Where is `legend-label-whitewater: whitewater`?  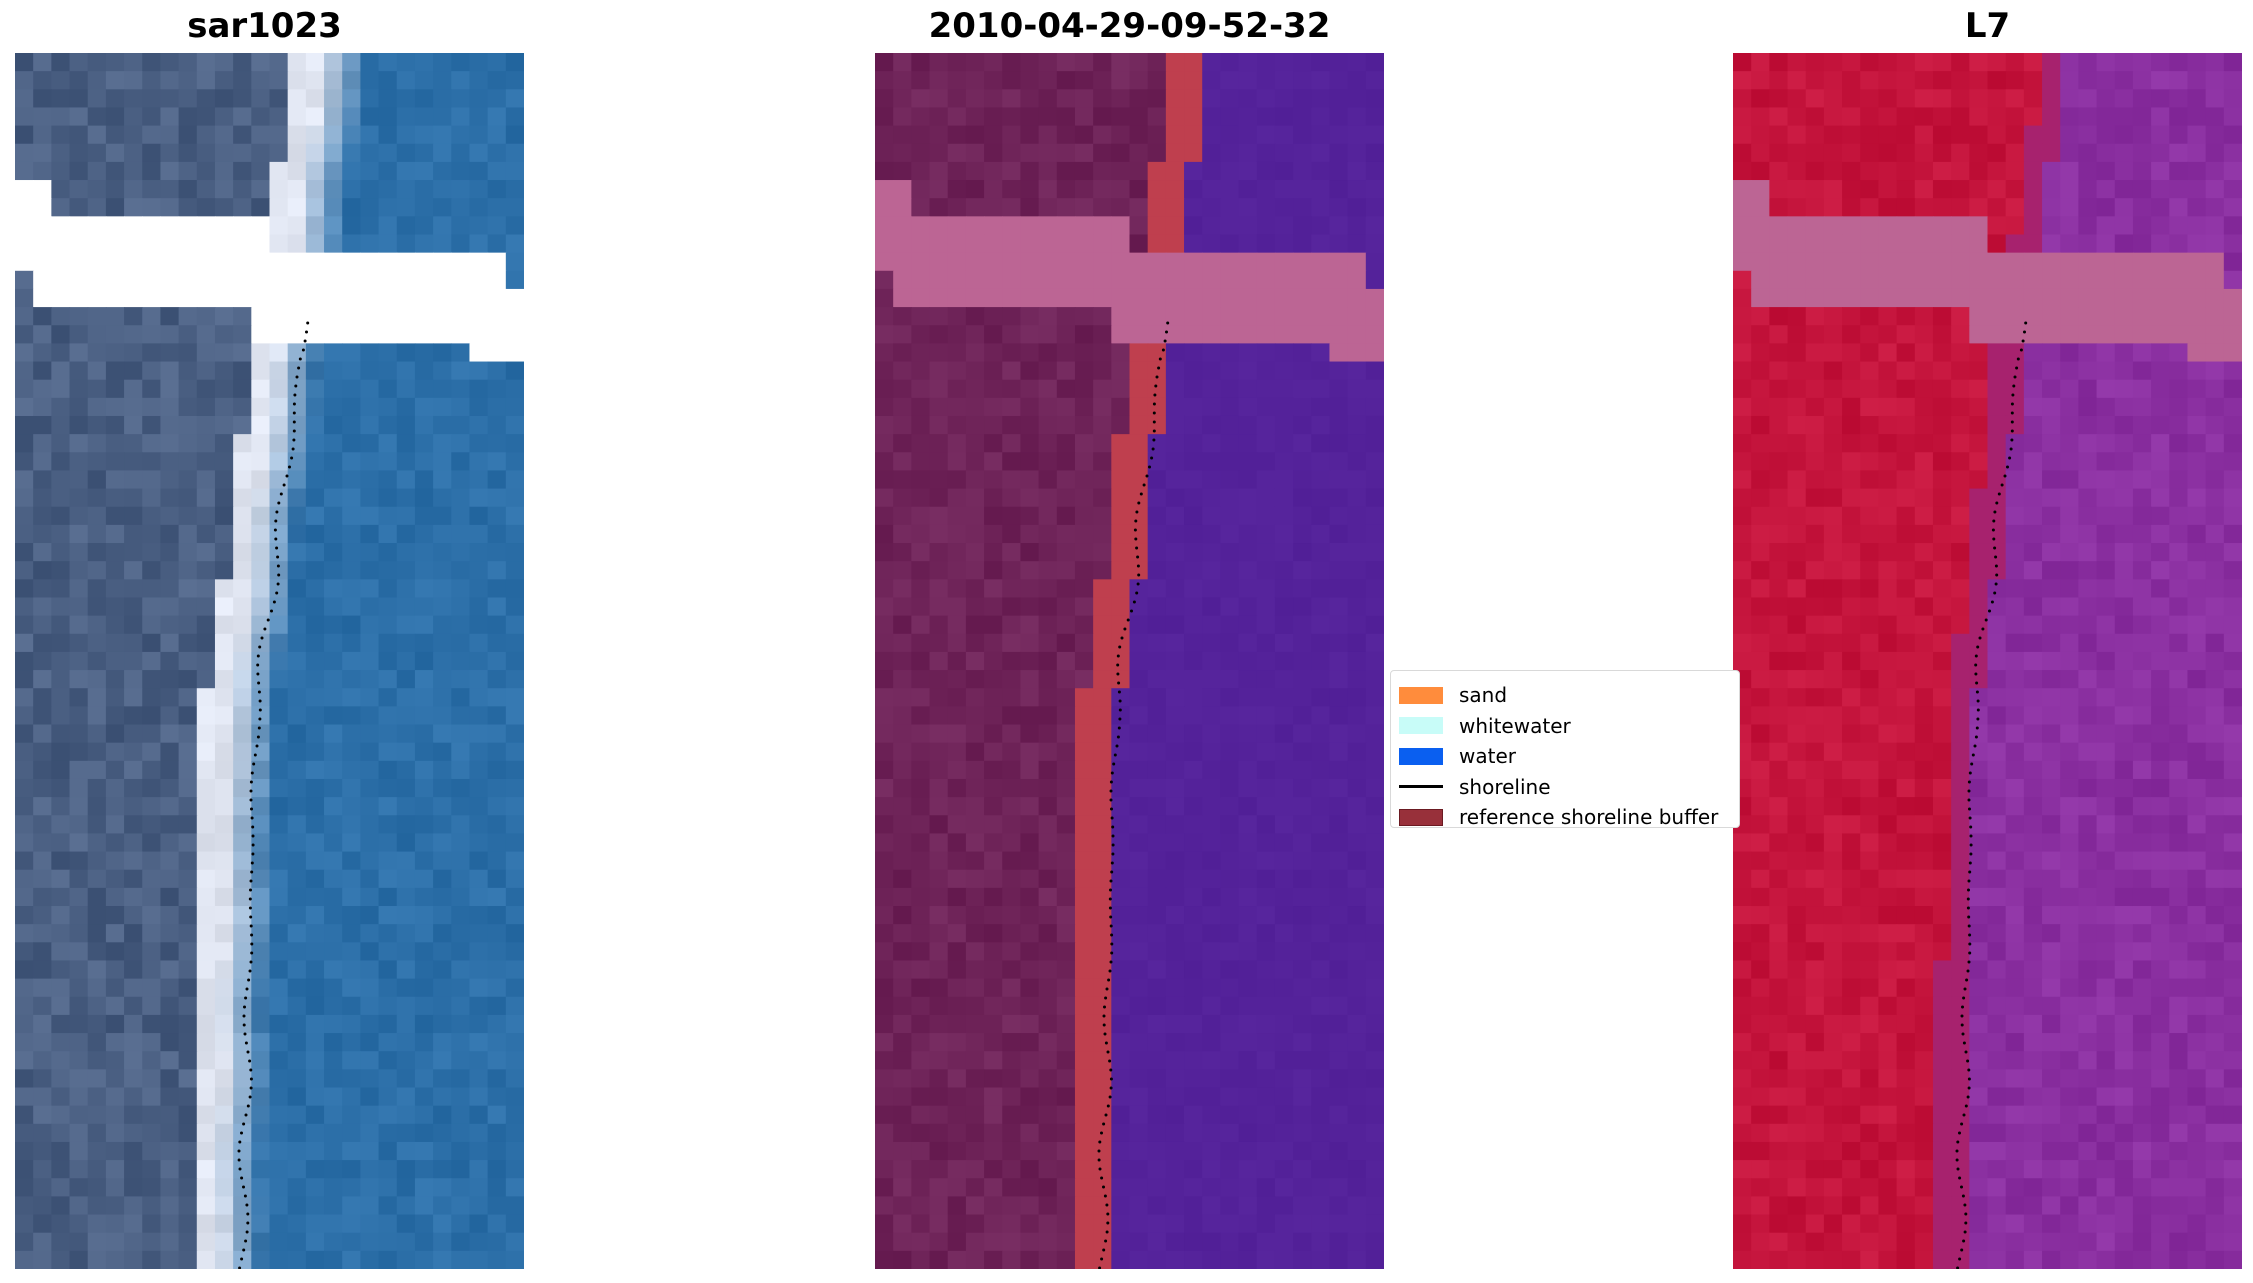
legend-label-whitewater: whitewater is located at coordinates (1515, 725).